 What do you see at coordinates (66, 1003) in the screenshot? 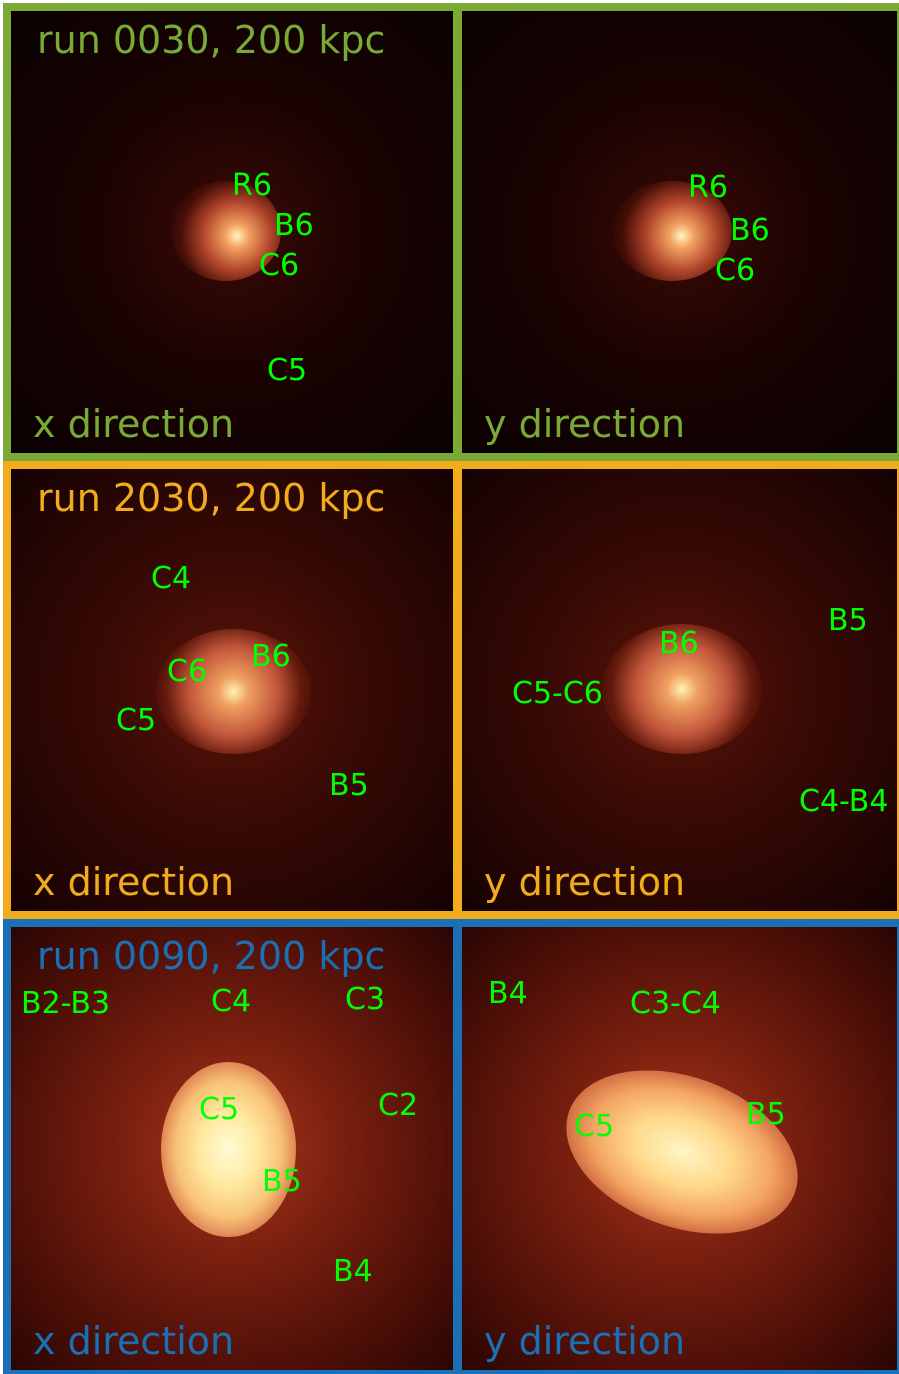
I see `label-b2-b3: B2-B3` at bounding box center [66, 1003].